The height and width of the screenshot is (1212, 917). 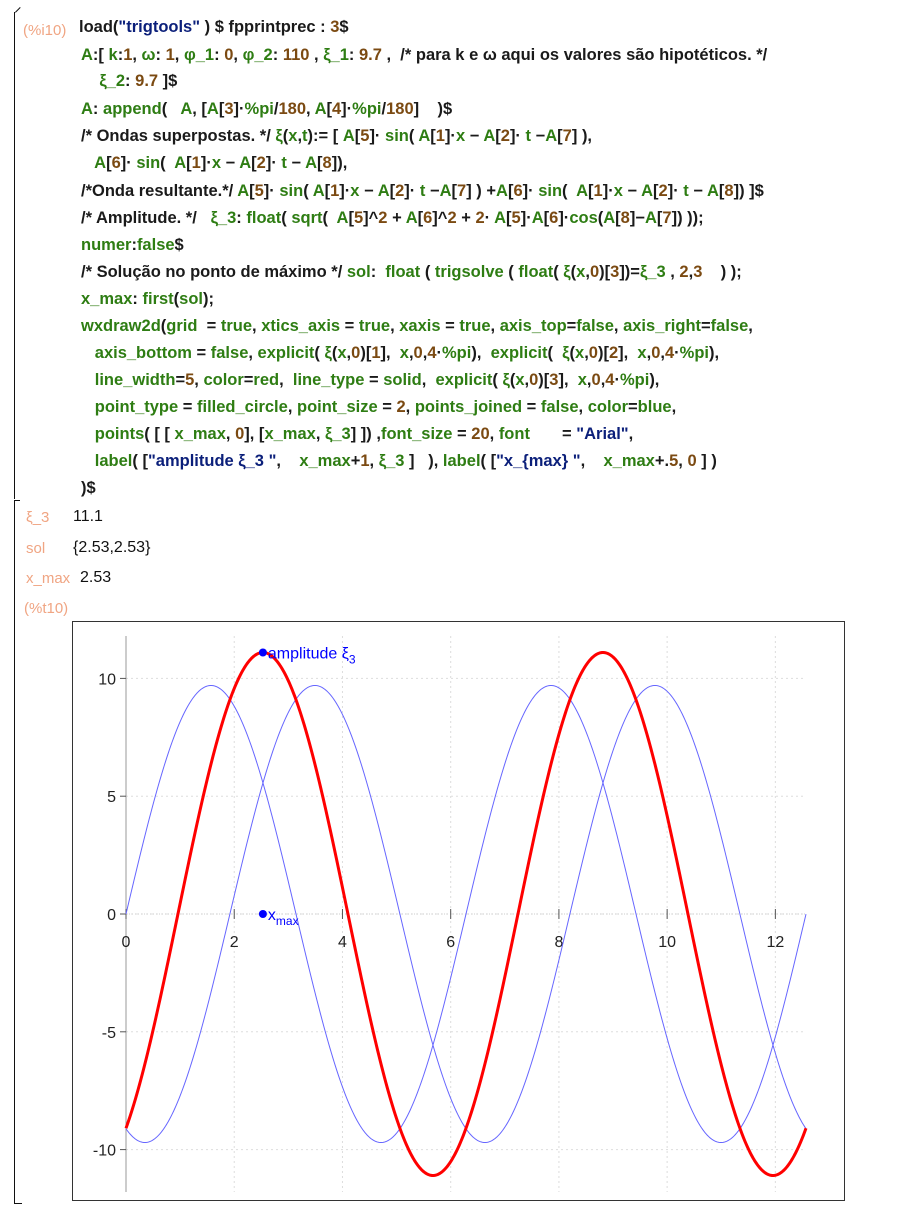 I want to click on code-token: red, so click(x=266, y=380).